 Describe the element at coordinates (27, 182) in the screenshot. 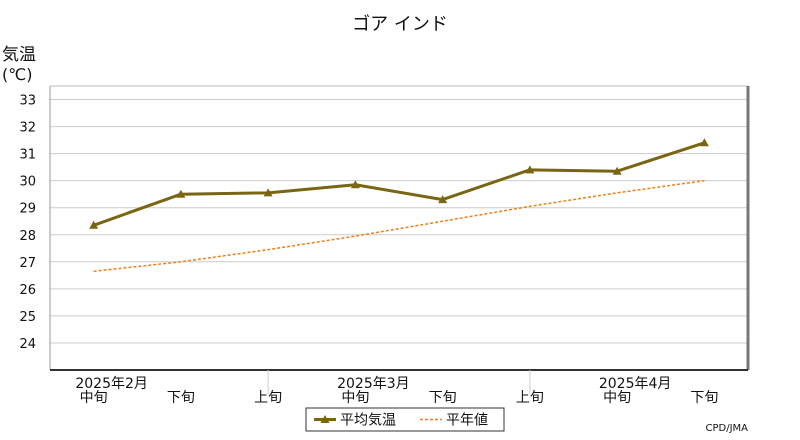

I see `y-tick-label: 30` at that location.